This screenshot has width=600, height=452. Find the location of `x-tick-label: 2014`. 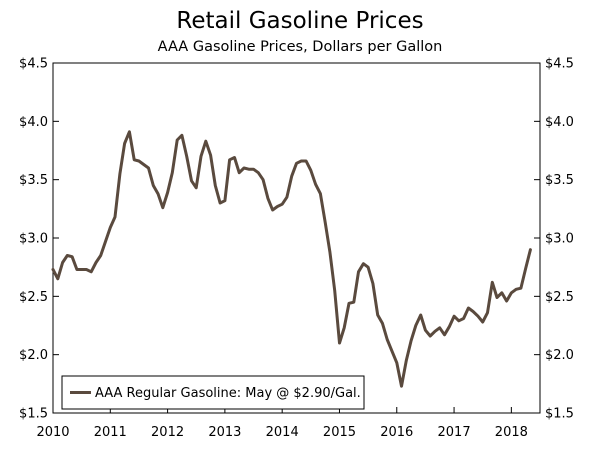

x-tick-label: 2014 is located at coordinates (282, 432).